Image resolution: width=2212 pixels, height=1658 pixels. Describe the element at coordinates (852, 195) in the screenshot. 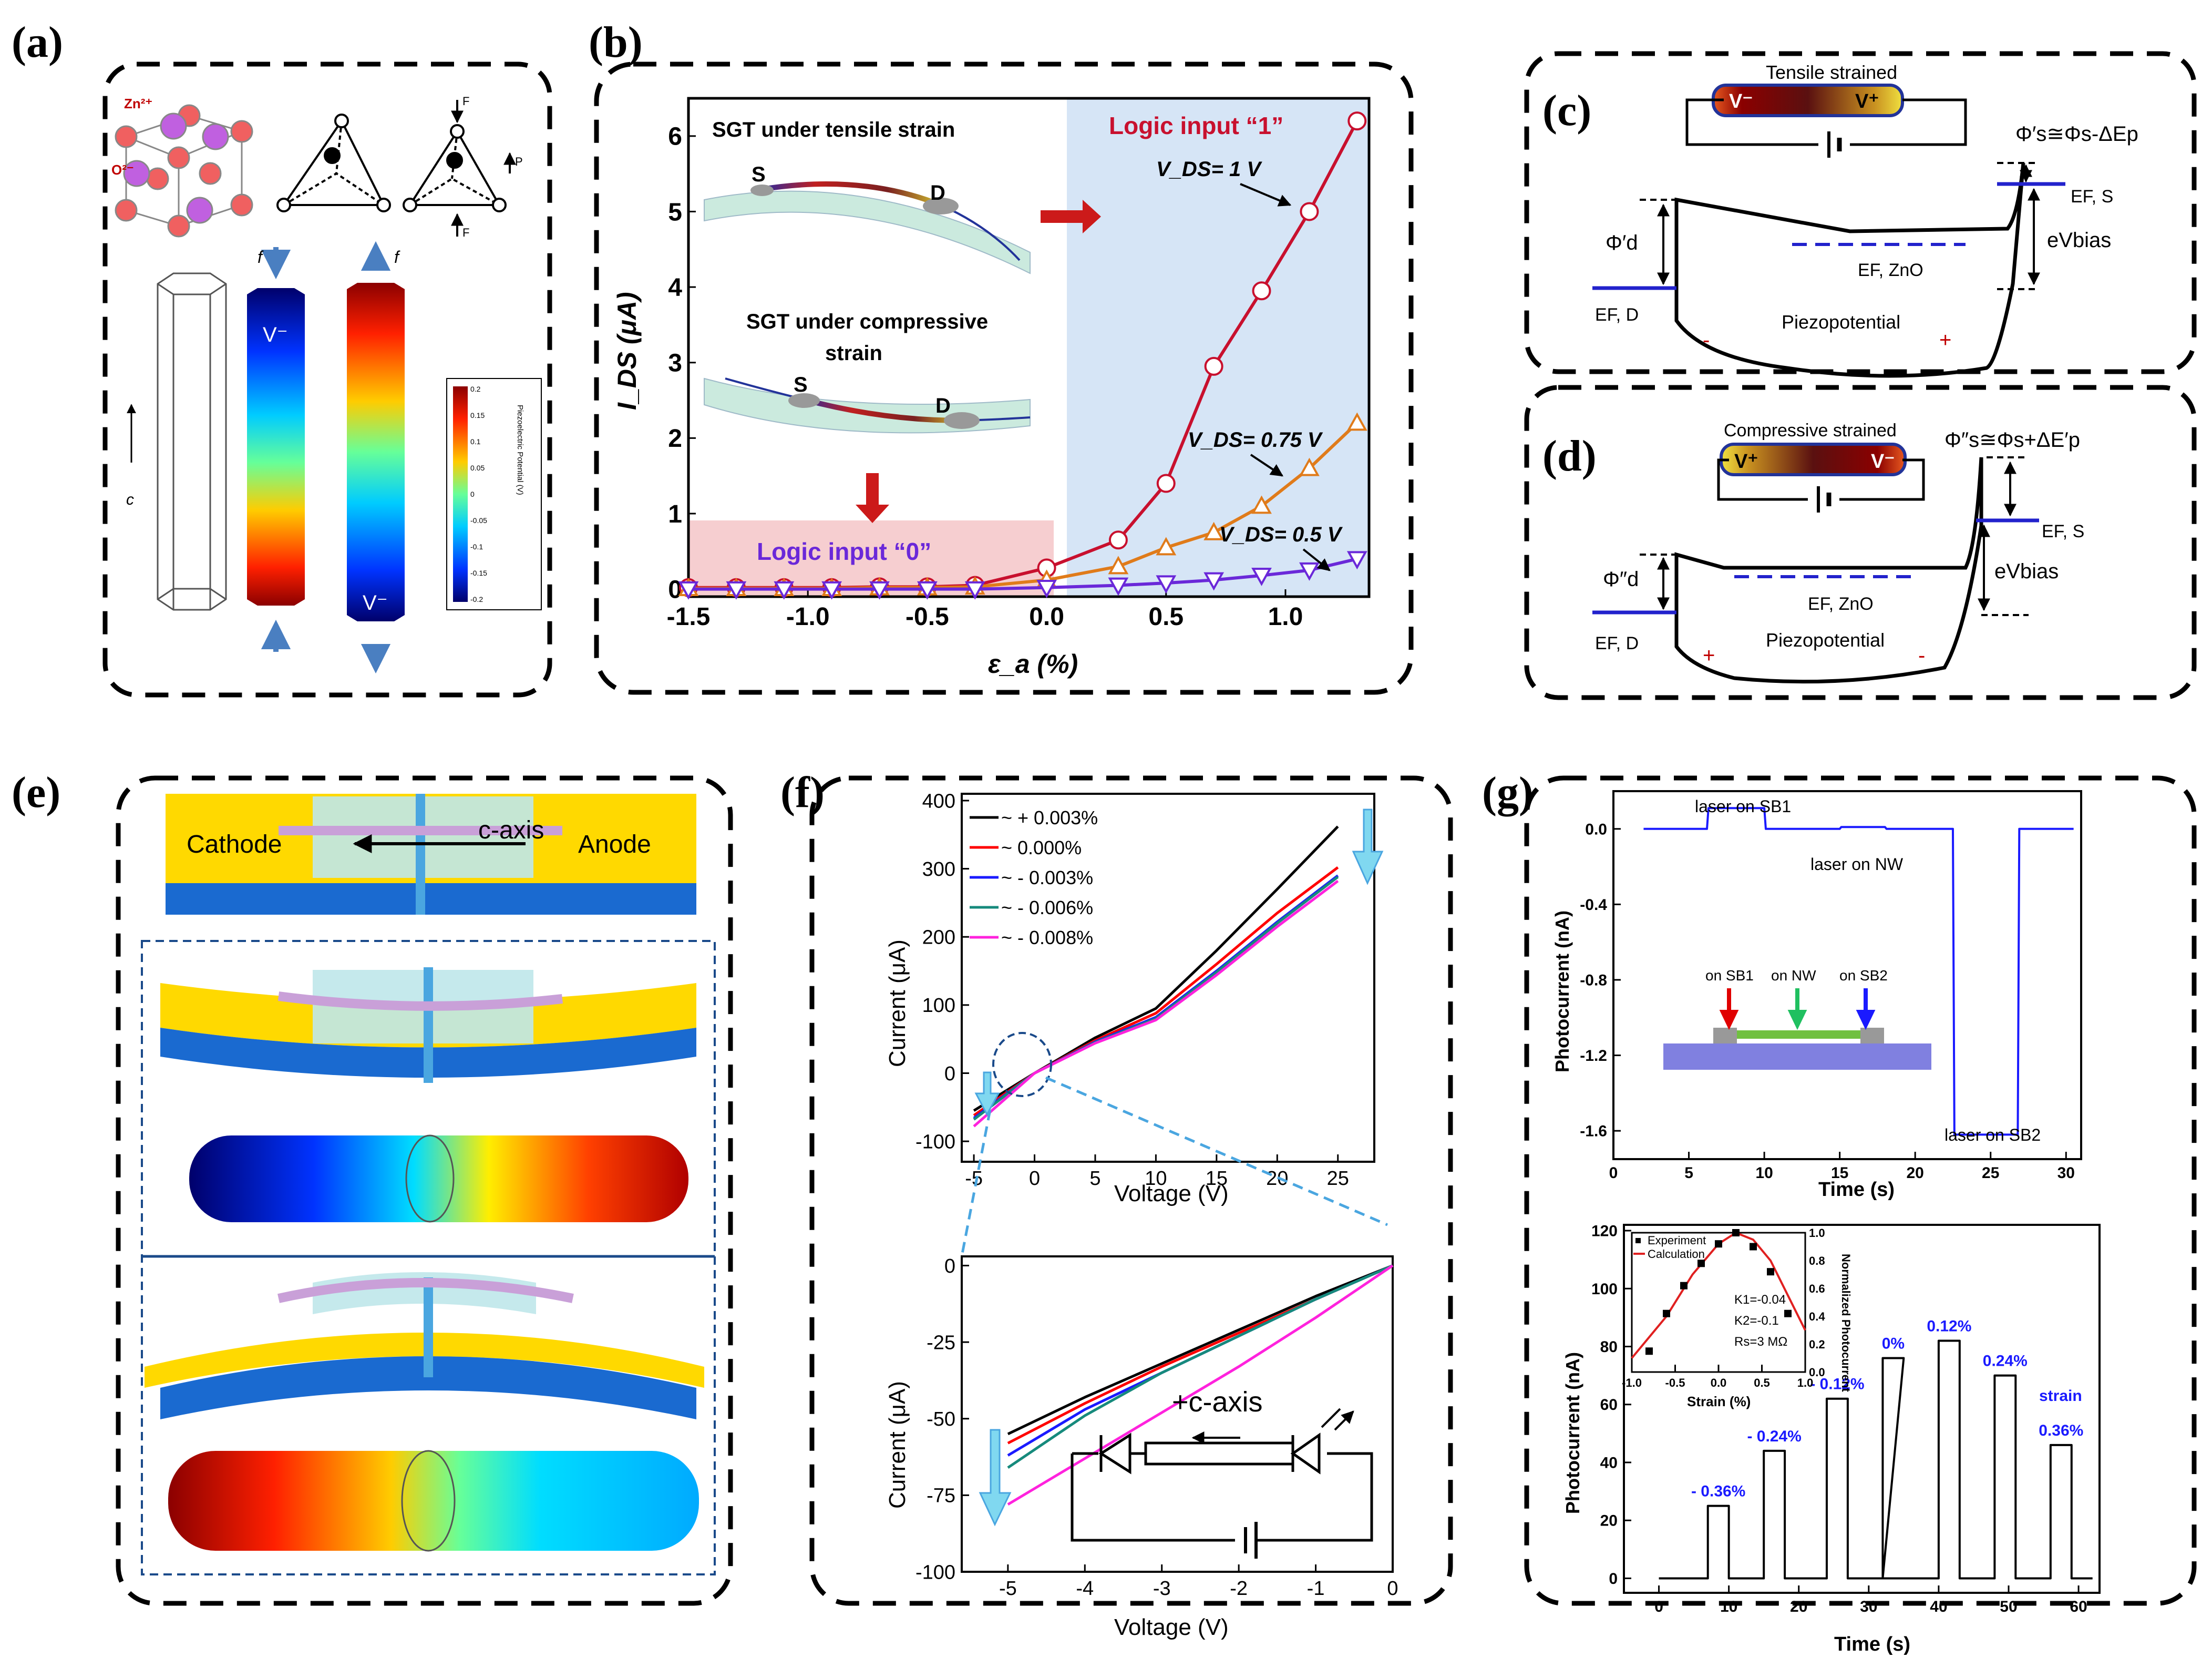

I see `tensile-nanowire` at that location.